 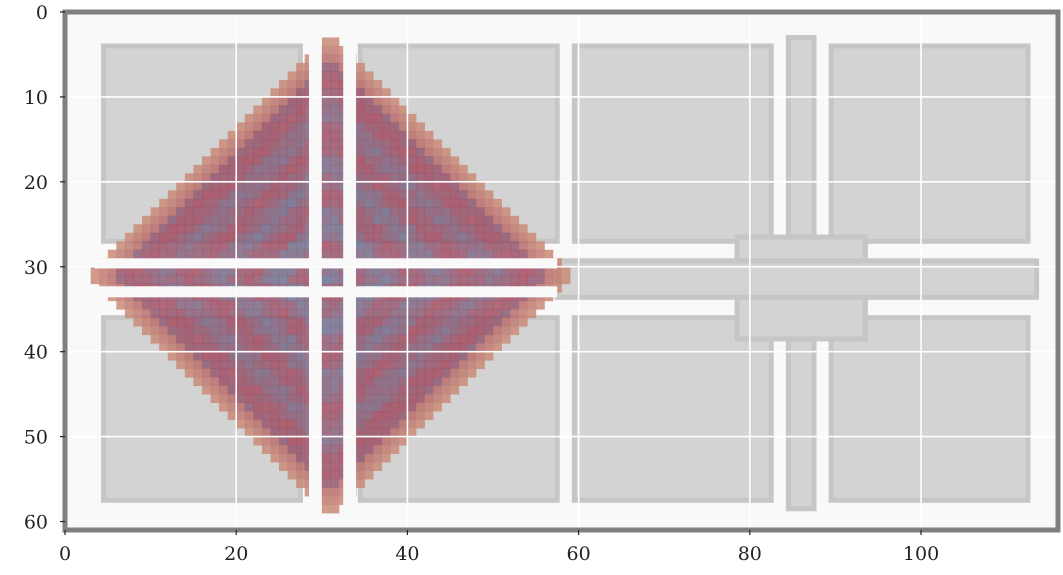 I want to click on x-tick-label-0: 0, so click(x=65, y=554).